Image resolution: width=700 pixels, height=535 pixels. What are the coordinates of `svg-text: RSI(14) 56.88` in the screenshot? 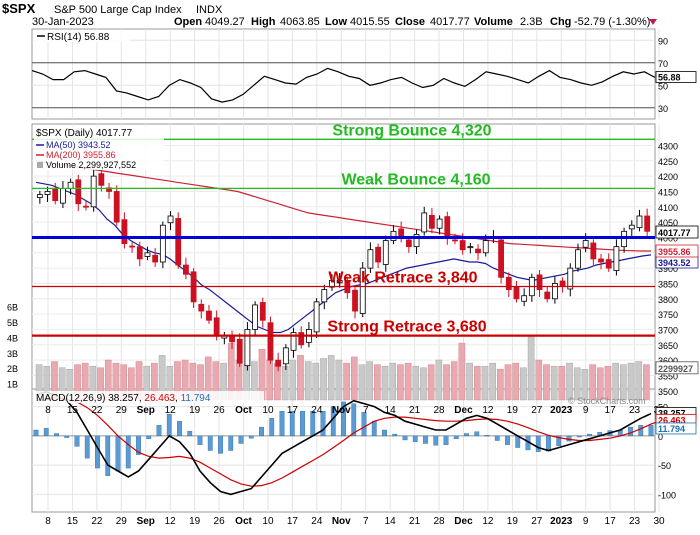 It's located at (78, 37).